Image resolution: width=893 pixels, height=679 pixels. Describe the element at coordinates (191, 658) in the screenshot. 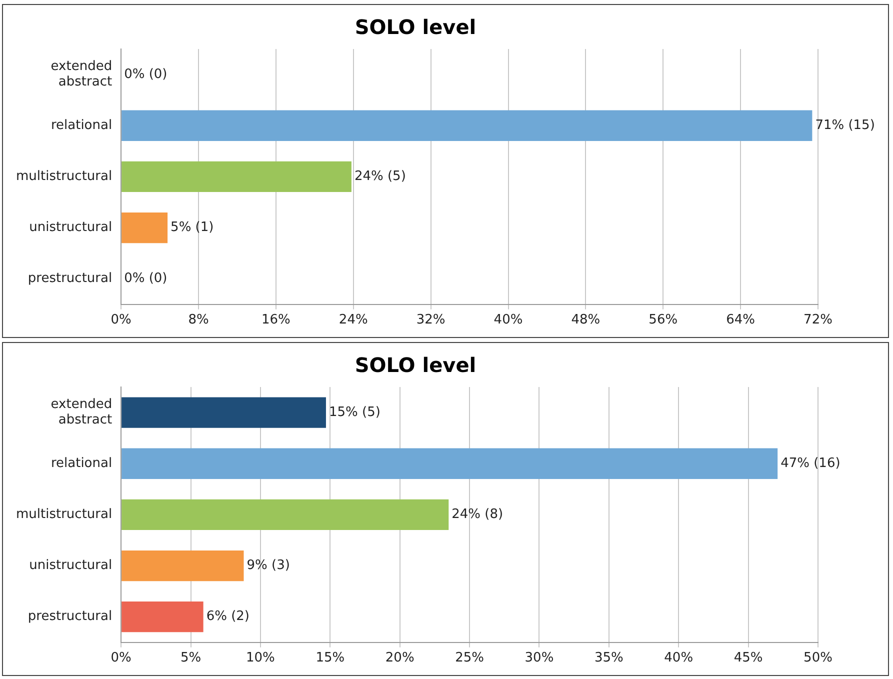

I see `x-tick-label: 5%` at that location.